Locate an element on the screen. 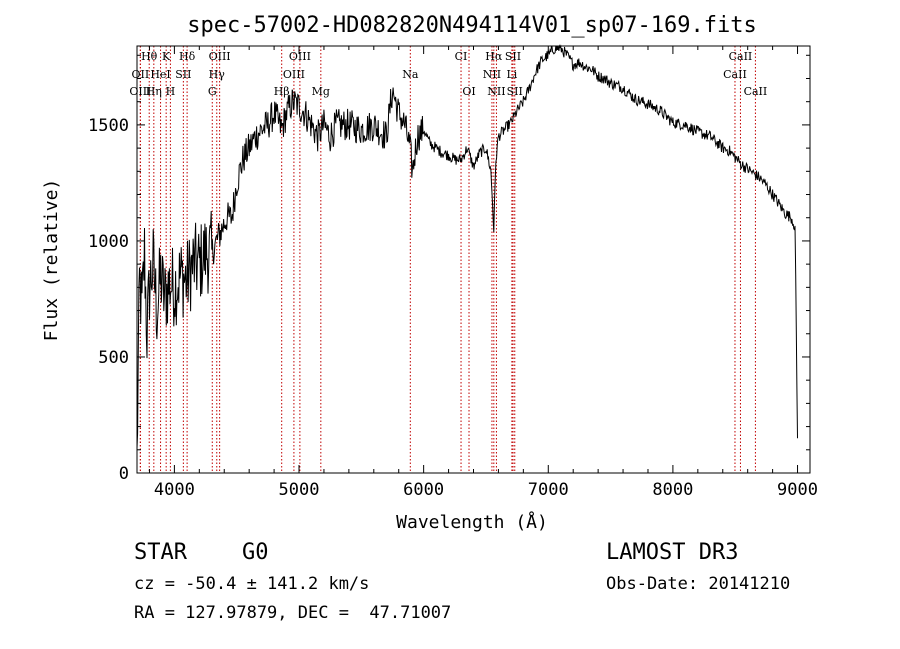 Image resolution: width=900 pixels, height=649 pixels. y-axis-label: Flux (relative) is located at coordinates (51, 260).